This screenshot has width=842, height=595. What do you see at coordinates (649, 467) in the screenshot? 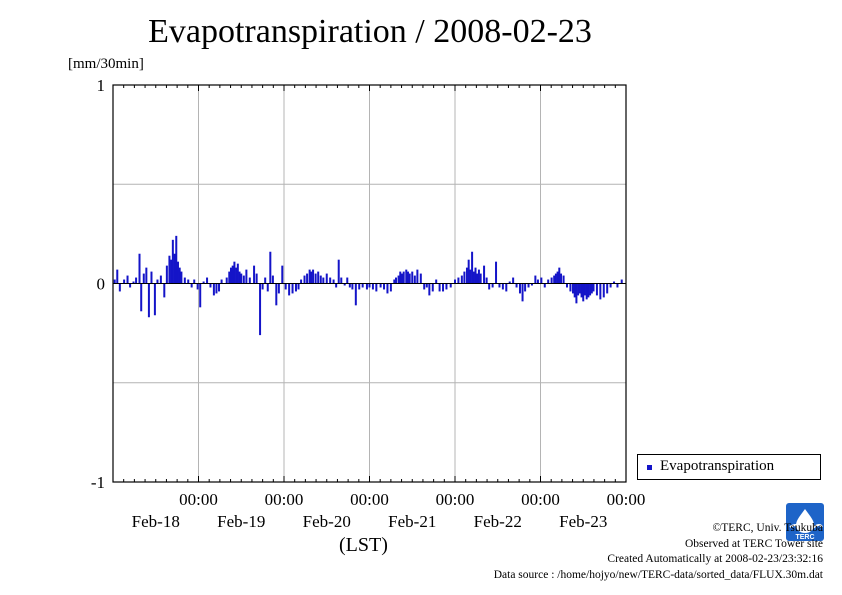
I see `legend-swatch` at bounding box center [649, 467].